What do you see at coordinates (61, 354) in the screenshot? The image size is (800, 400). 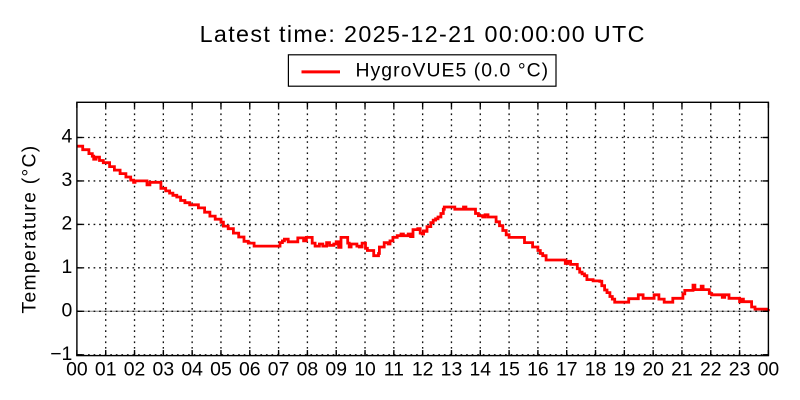 I see `svg-text: −1` at bounding box center [61, 354].